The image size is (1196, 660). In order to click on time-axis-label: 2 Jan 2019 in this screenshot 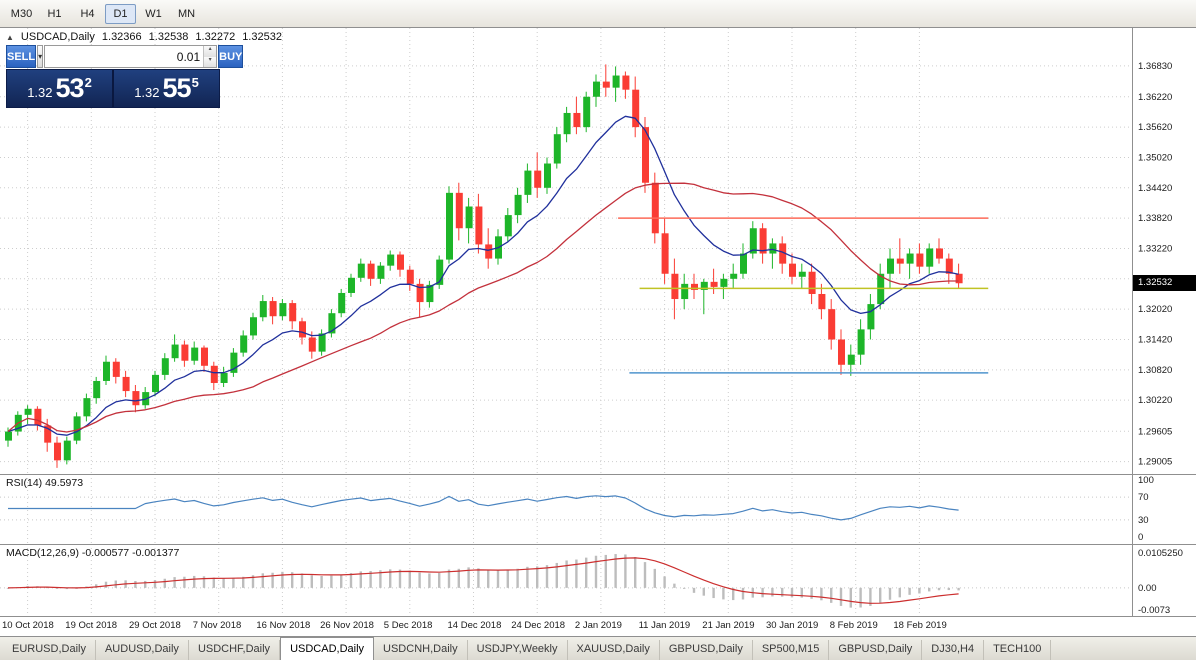, I will do `click(598, 625)`.